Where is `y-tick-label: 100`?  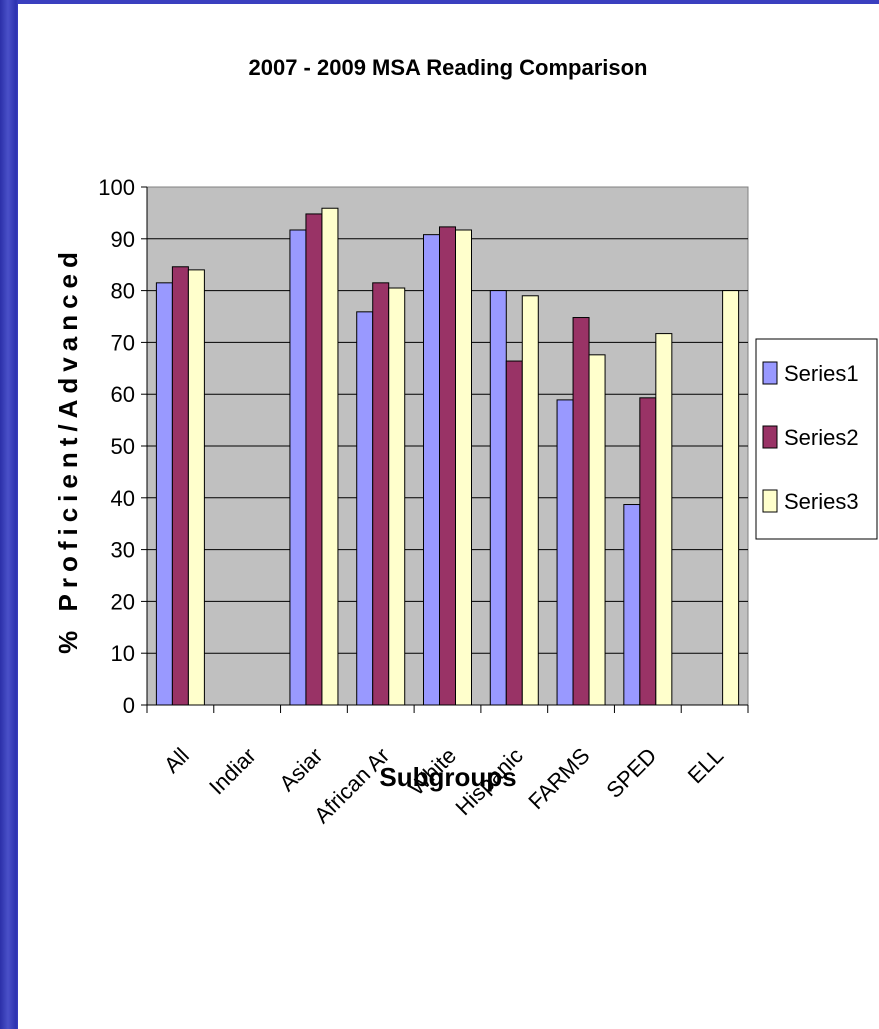
y-tick-label: 100 is located at coordinates (116, 187).